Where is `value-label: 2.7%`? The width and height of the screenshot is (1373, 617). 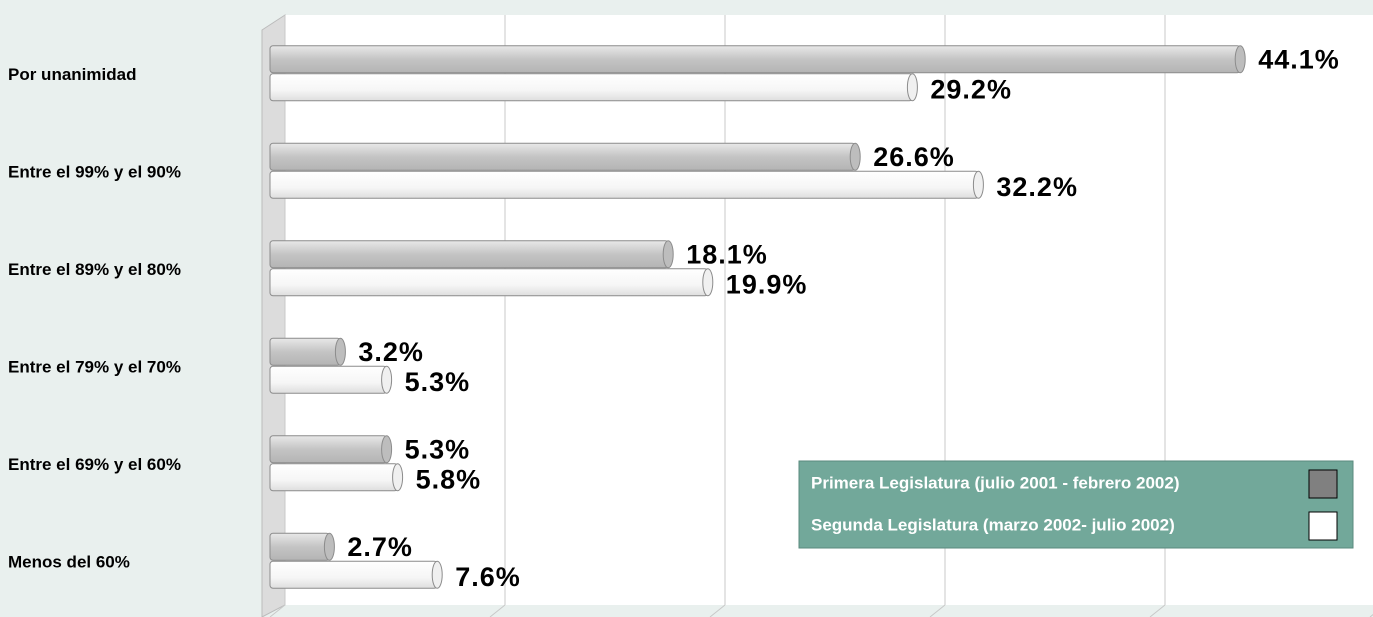
value-label: 2.7% is located at coordinates (380, 547).